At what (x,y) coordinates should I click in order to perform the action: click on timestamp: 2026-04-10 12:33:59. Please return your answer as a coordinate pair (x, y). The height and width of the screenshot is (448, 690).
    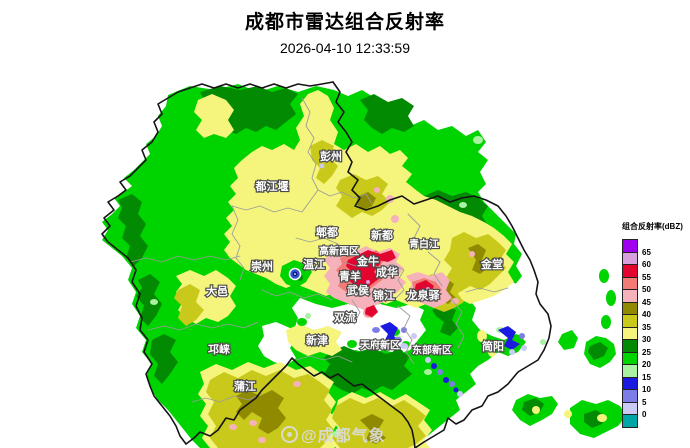
    Looking at the image, I should click on (345, 48).